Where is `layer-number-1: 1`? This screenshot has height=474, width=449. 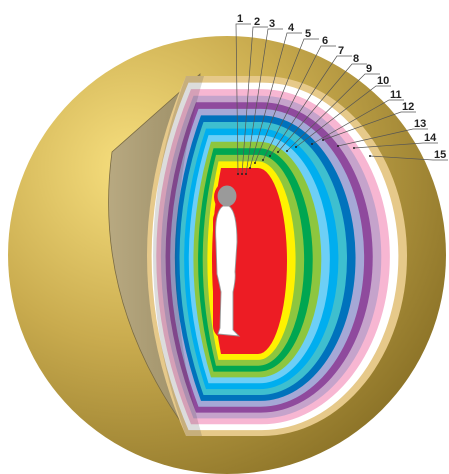
layer-number-1: 1 is located at coordinates (240, 19).